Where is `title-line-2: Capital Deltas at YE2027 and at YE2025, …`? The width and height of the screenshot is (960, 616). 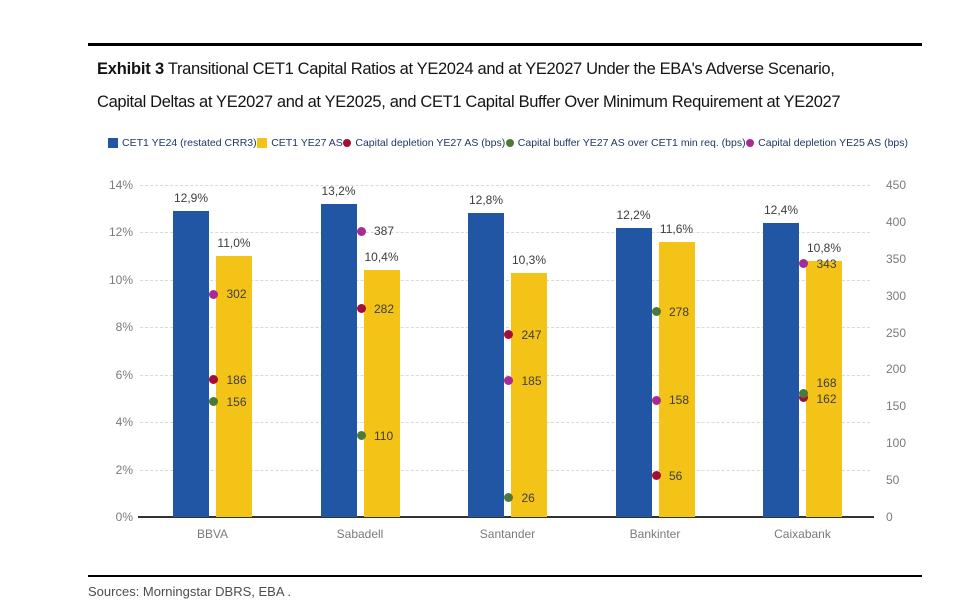 title-line-2: Capital Deltas at YE2027 and at YE2025, … is located at coordinates (469, 101).